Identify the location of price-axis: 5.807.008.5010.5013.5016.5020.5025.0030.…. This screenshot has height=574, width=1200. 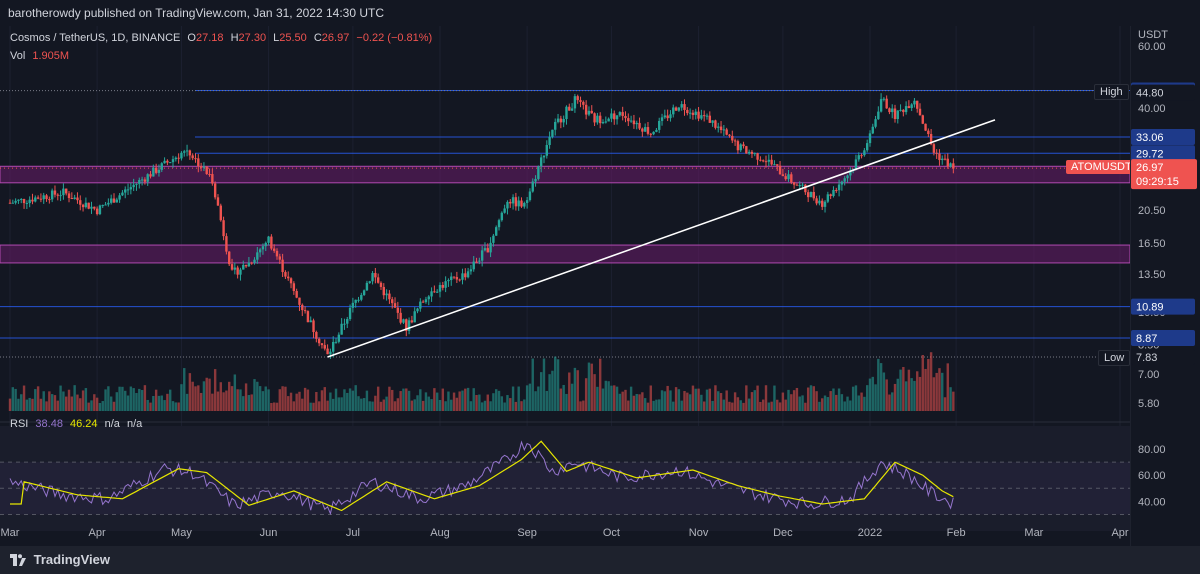
(1164, 286).